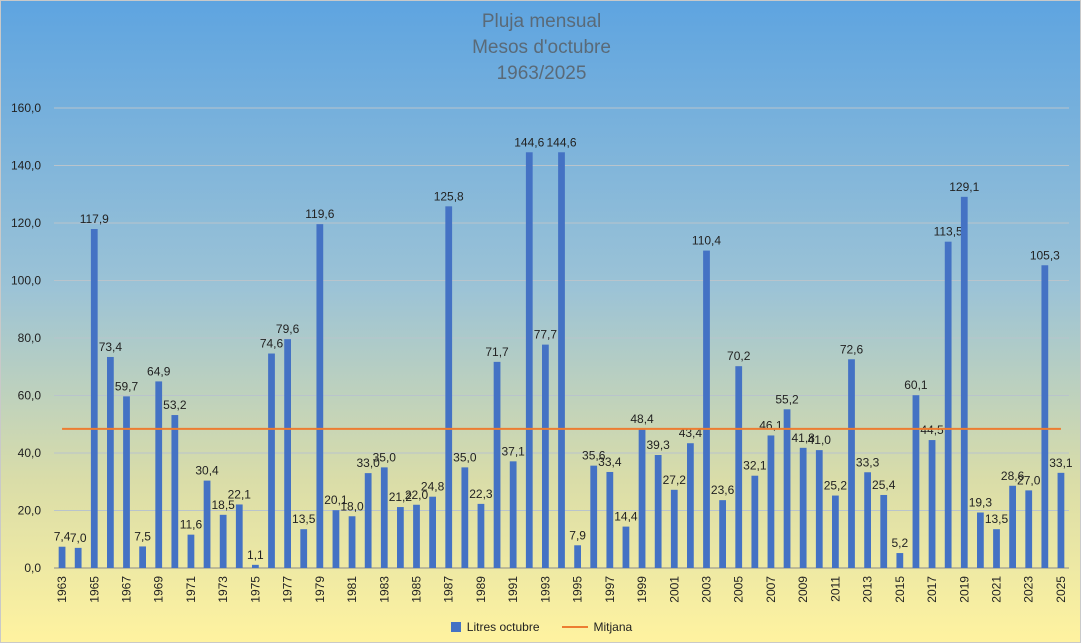  Describe the element at coordinates (368, 520) in the screenshot. I see `bar-1982` at that location.